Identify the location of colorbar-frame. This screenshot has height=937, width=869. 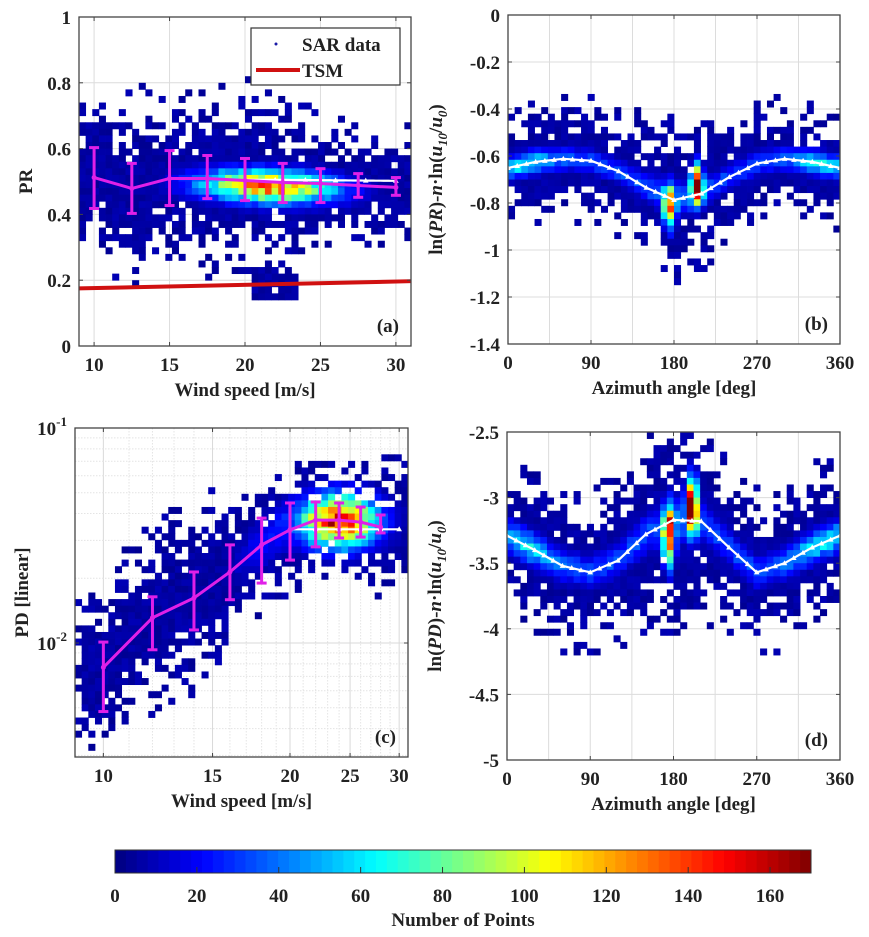
(463, 861).